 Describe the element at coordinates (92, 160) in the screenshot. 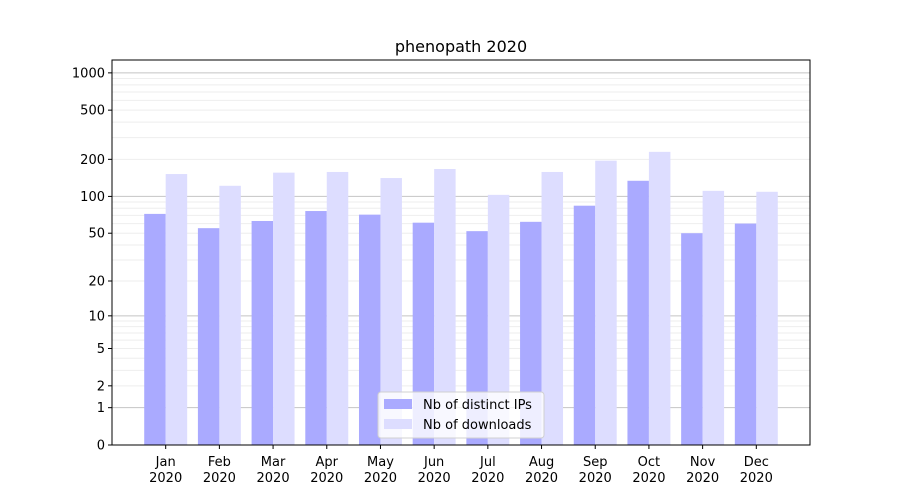

I see `y-tick-label: 200` at that location.